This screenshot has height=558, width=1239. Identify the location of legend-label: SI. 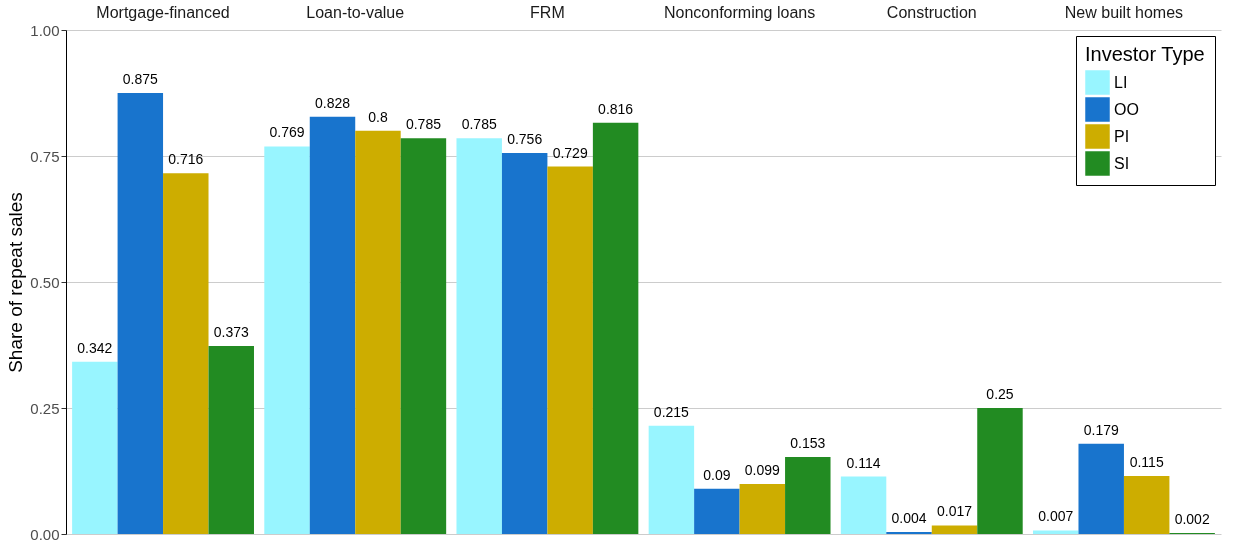
(1122, 163).